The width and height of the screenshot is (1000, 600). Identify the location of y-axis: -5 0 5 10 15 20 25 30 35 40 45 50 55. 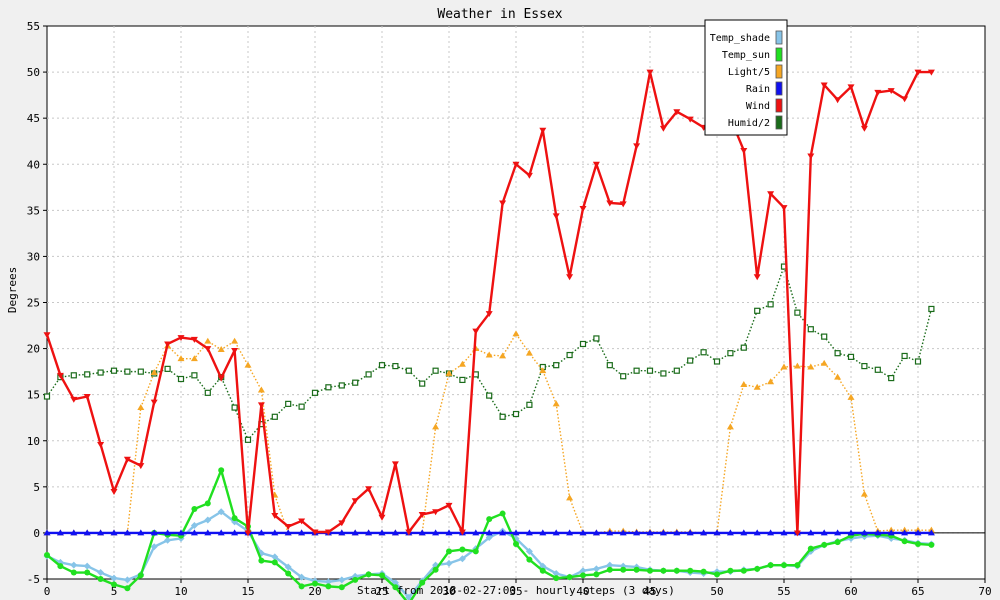
(37, 303).